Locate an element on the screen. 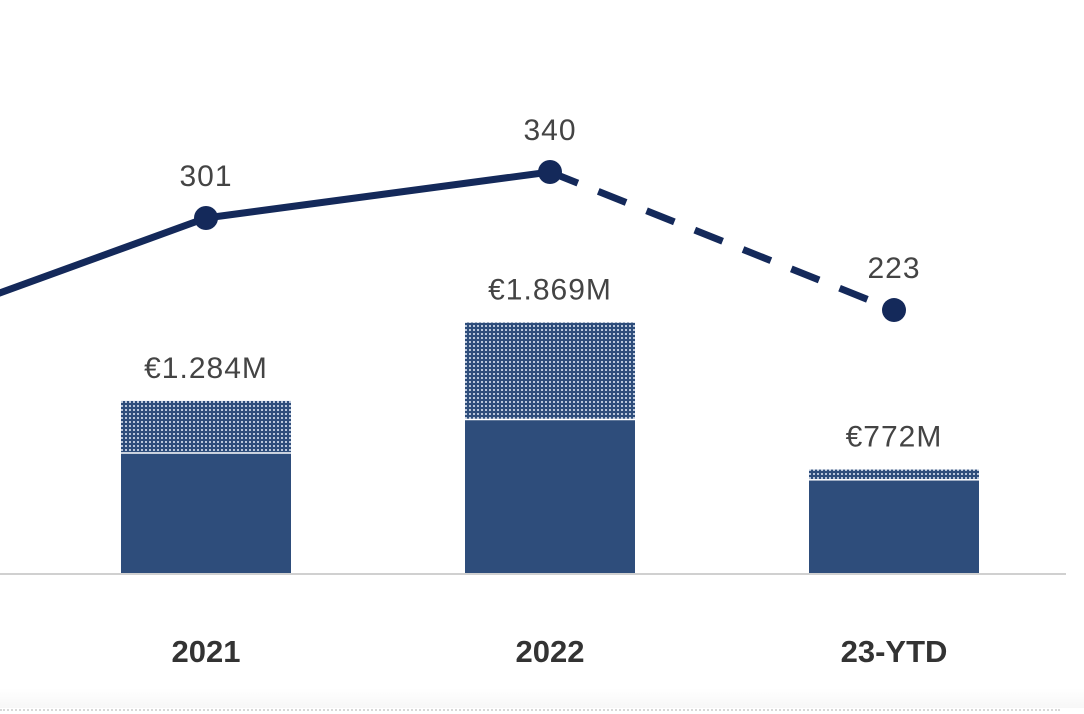 This screenshot has width=1084, height=714. bar-label-2021: €1.284M is located at coordinates (206, 368).